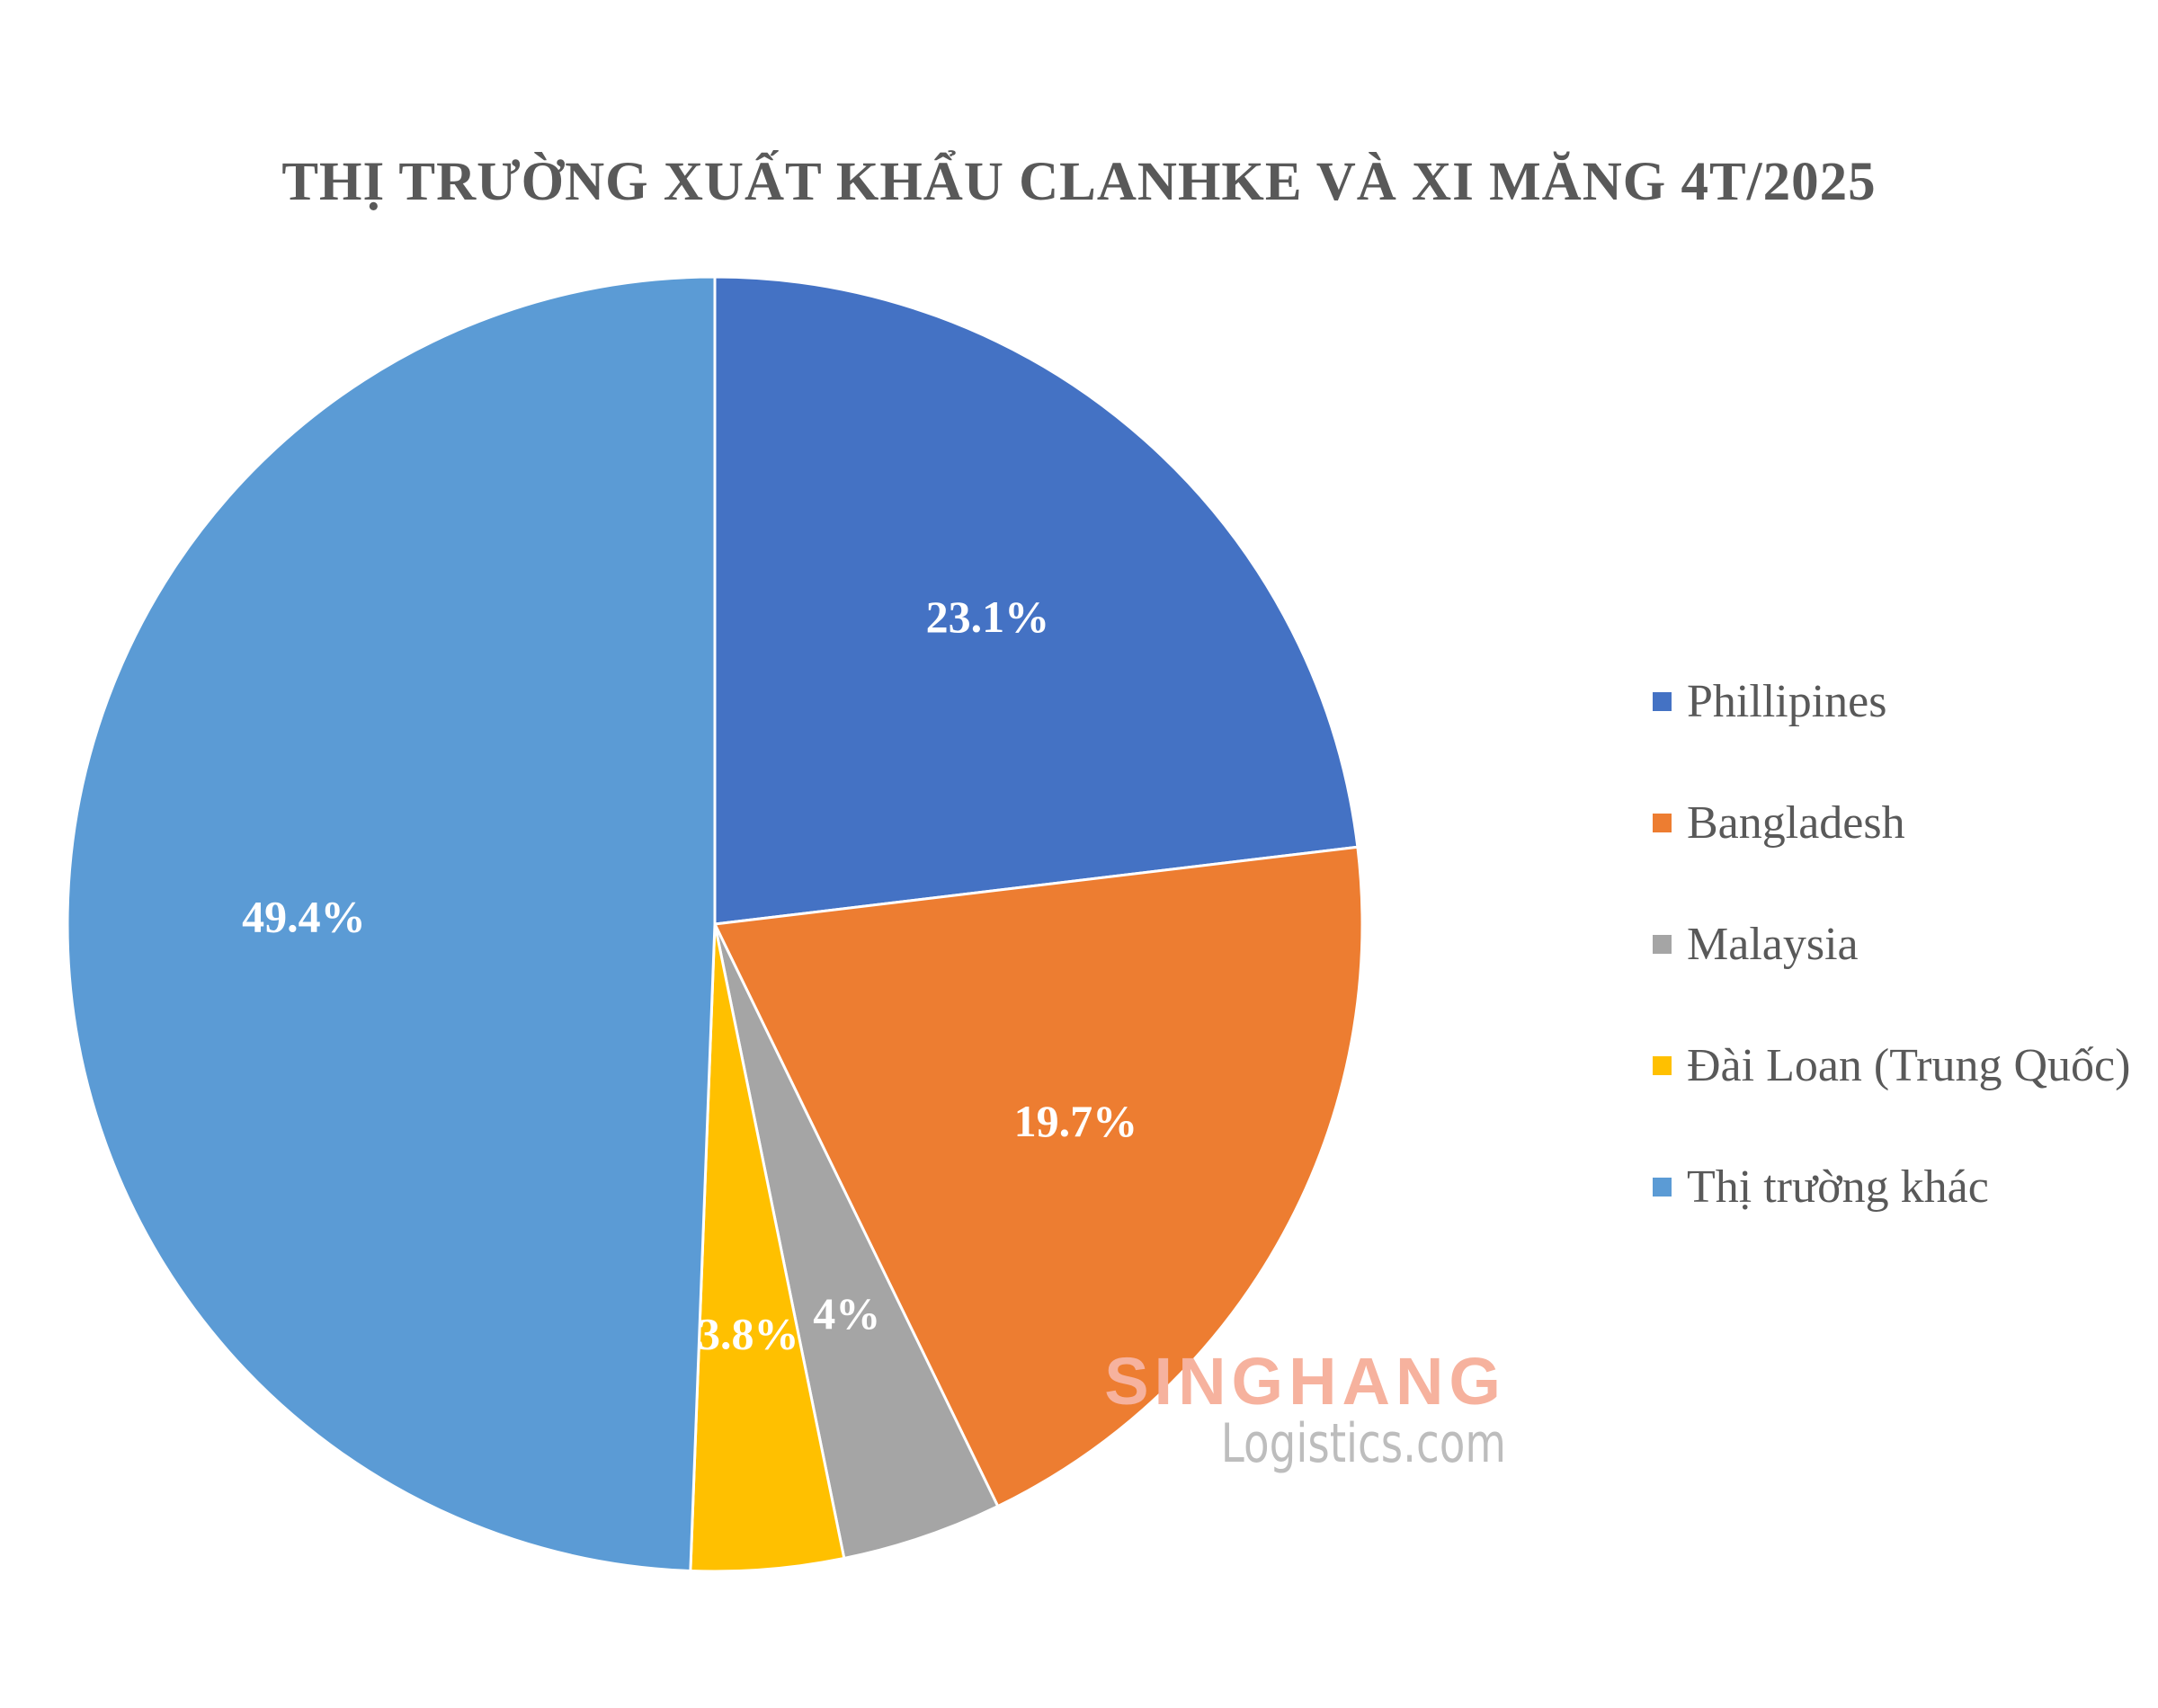 Image resolution: width=2158 pixels, height=1708 pixels. Describe the element at coordinates (748, 1334) in the screenshot. I see `data-label-dai-loan-trung-quoc: 3.8%` at that location.